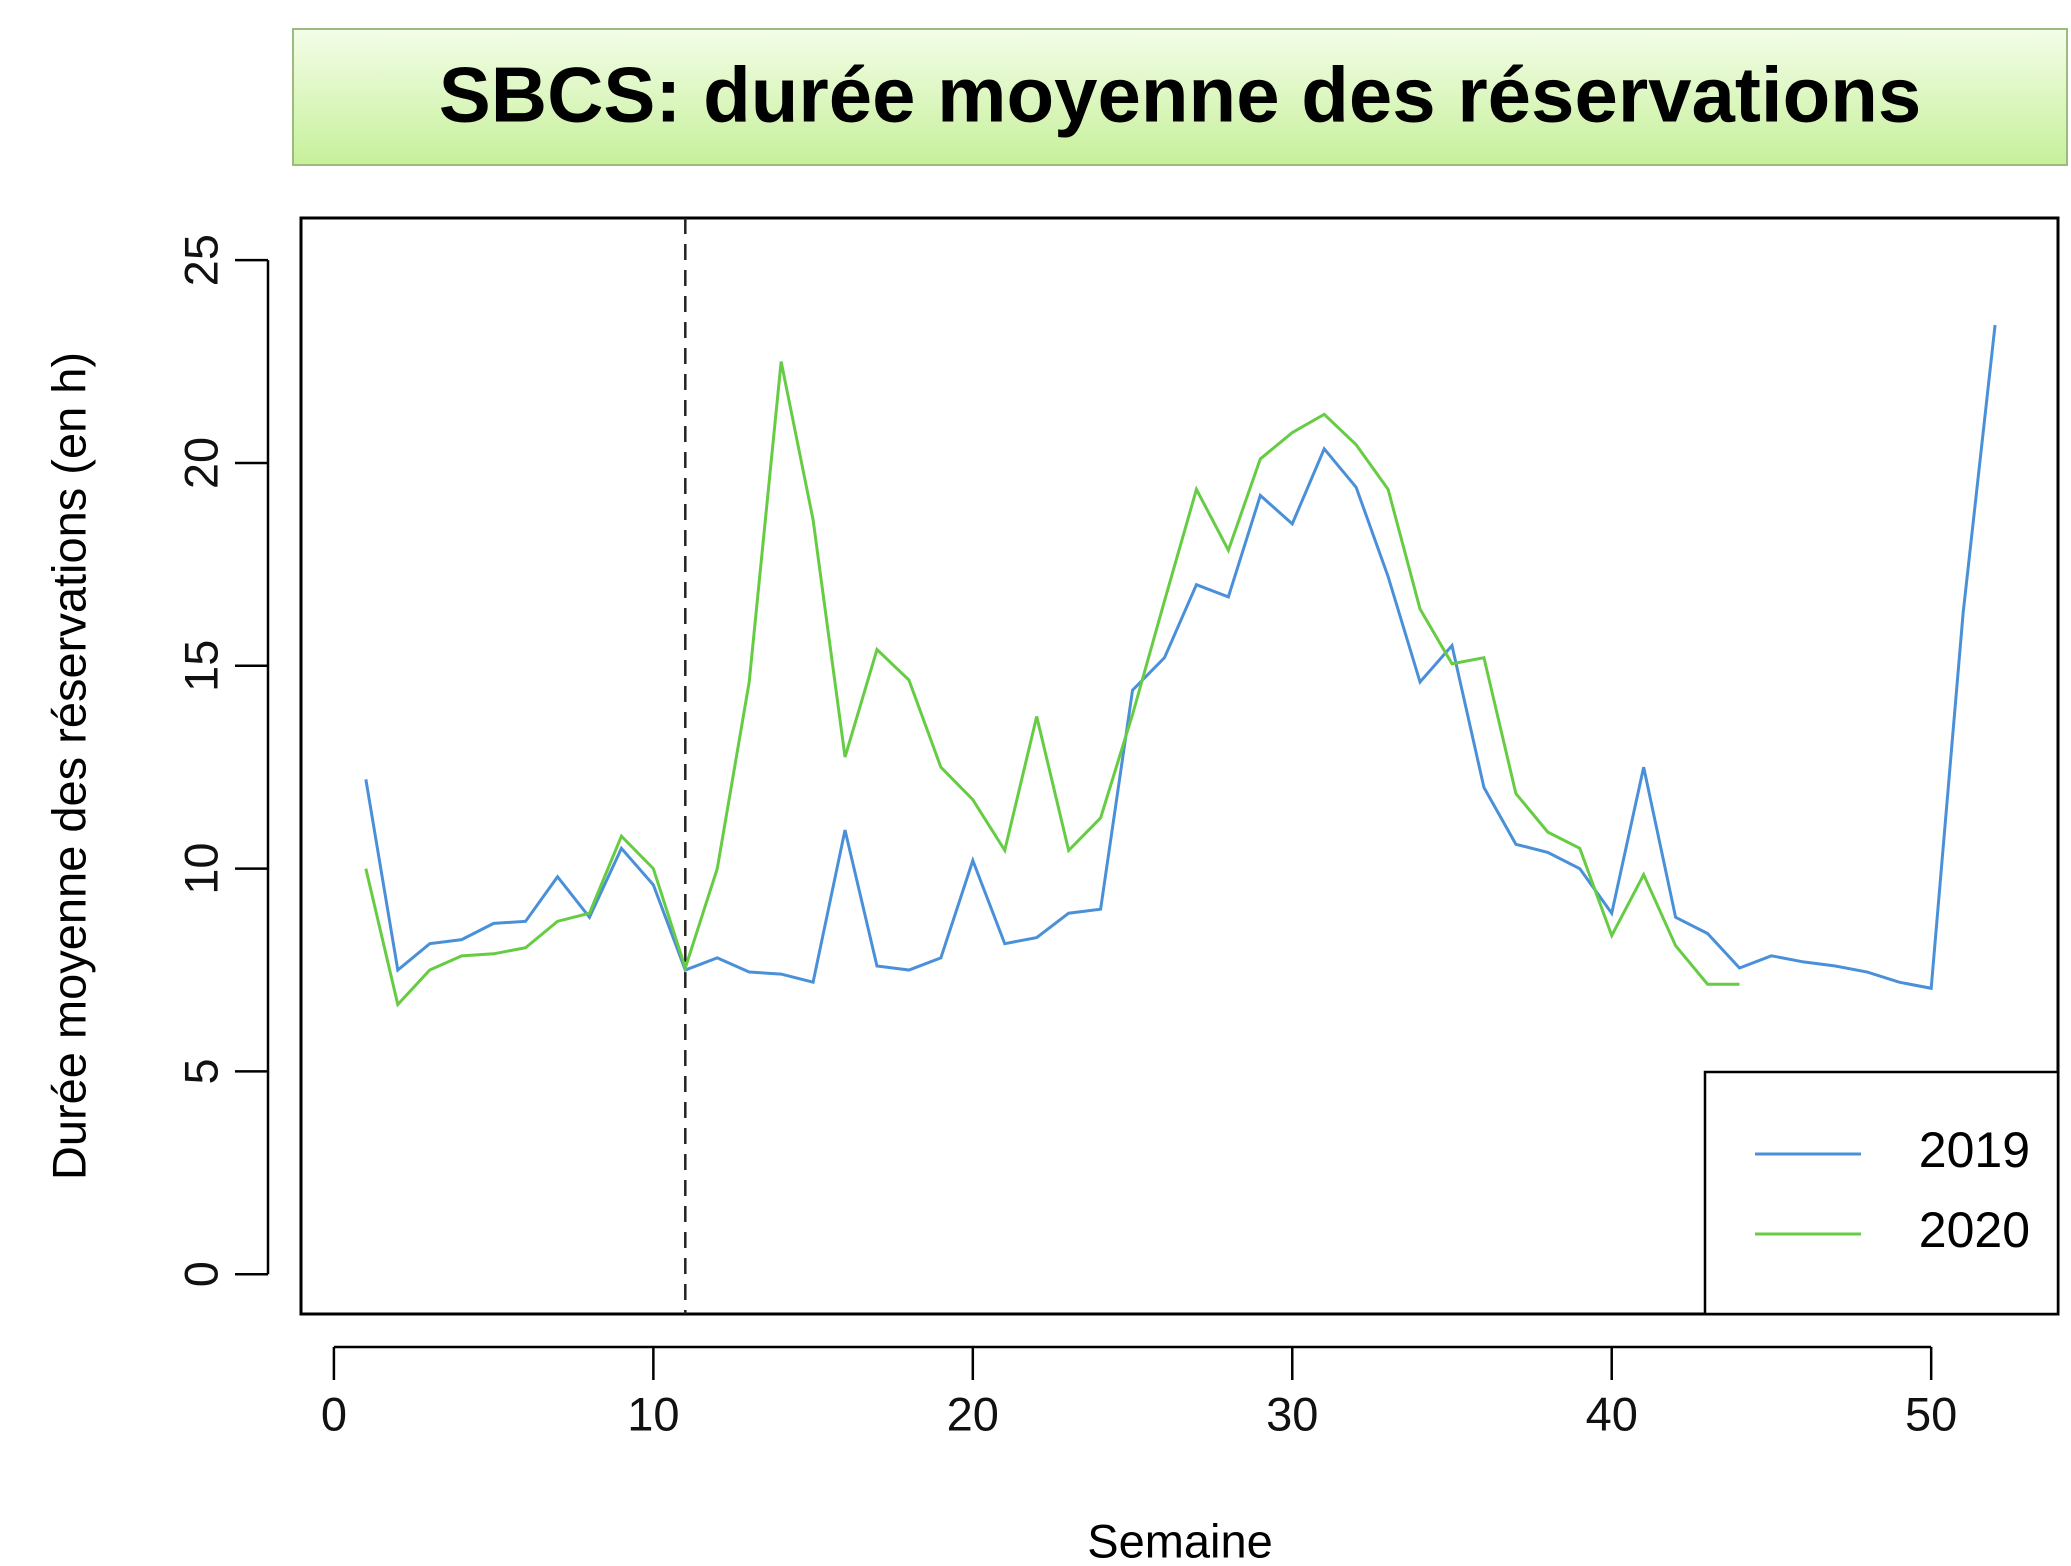 The image size is (2071, 1566). Describe the element at coordinates (1974, 1230) in the screenshot. I see `legend-label: 2020` at that location.